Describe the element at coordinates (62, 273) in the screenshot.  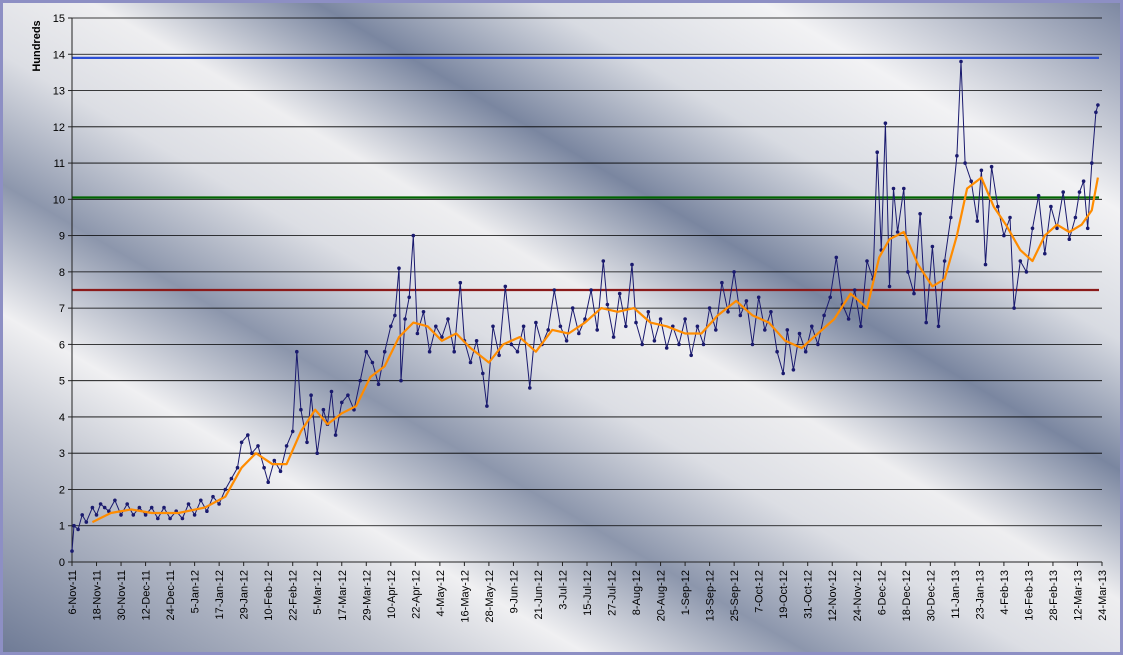
I see `y-tick-label: 8` at that location.